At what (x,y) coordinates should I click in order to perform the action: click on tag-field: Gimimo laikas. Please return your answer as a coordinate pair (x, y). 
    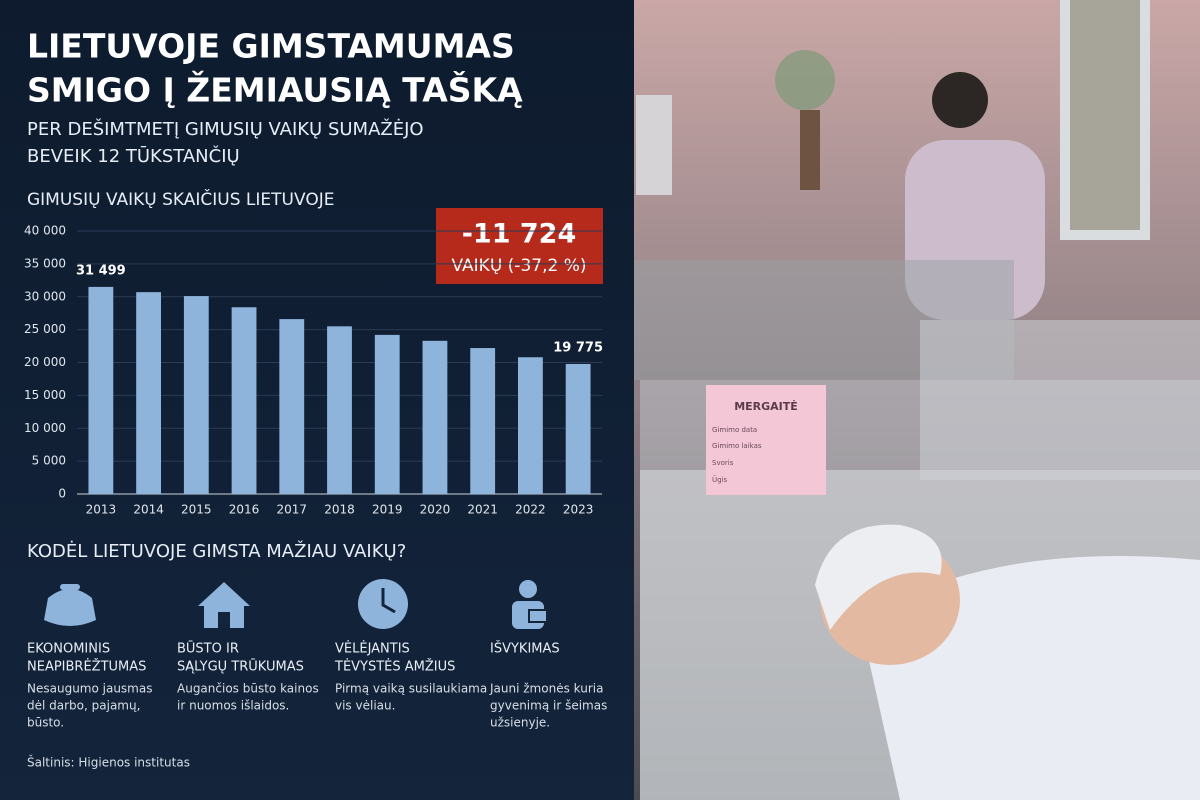
    Looking at the image, I should click on (737, 446).